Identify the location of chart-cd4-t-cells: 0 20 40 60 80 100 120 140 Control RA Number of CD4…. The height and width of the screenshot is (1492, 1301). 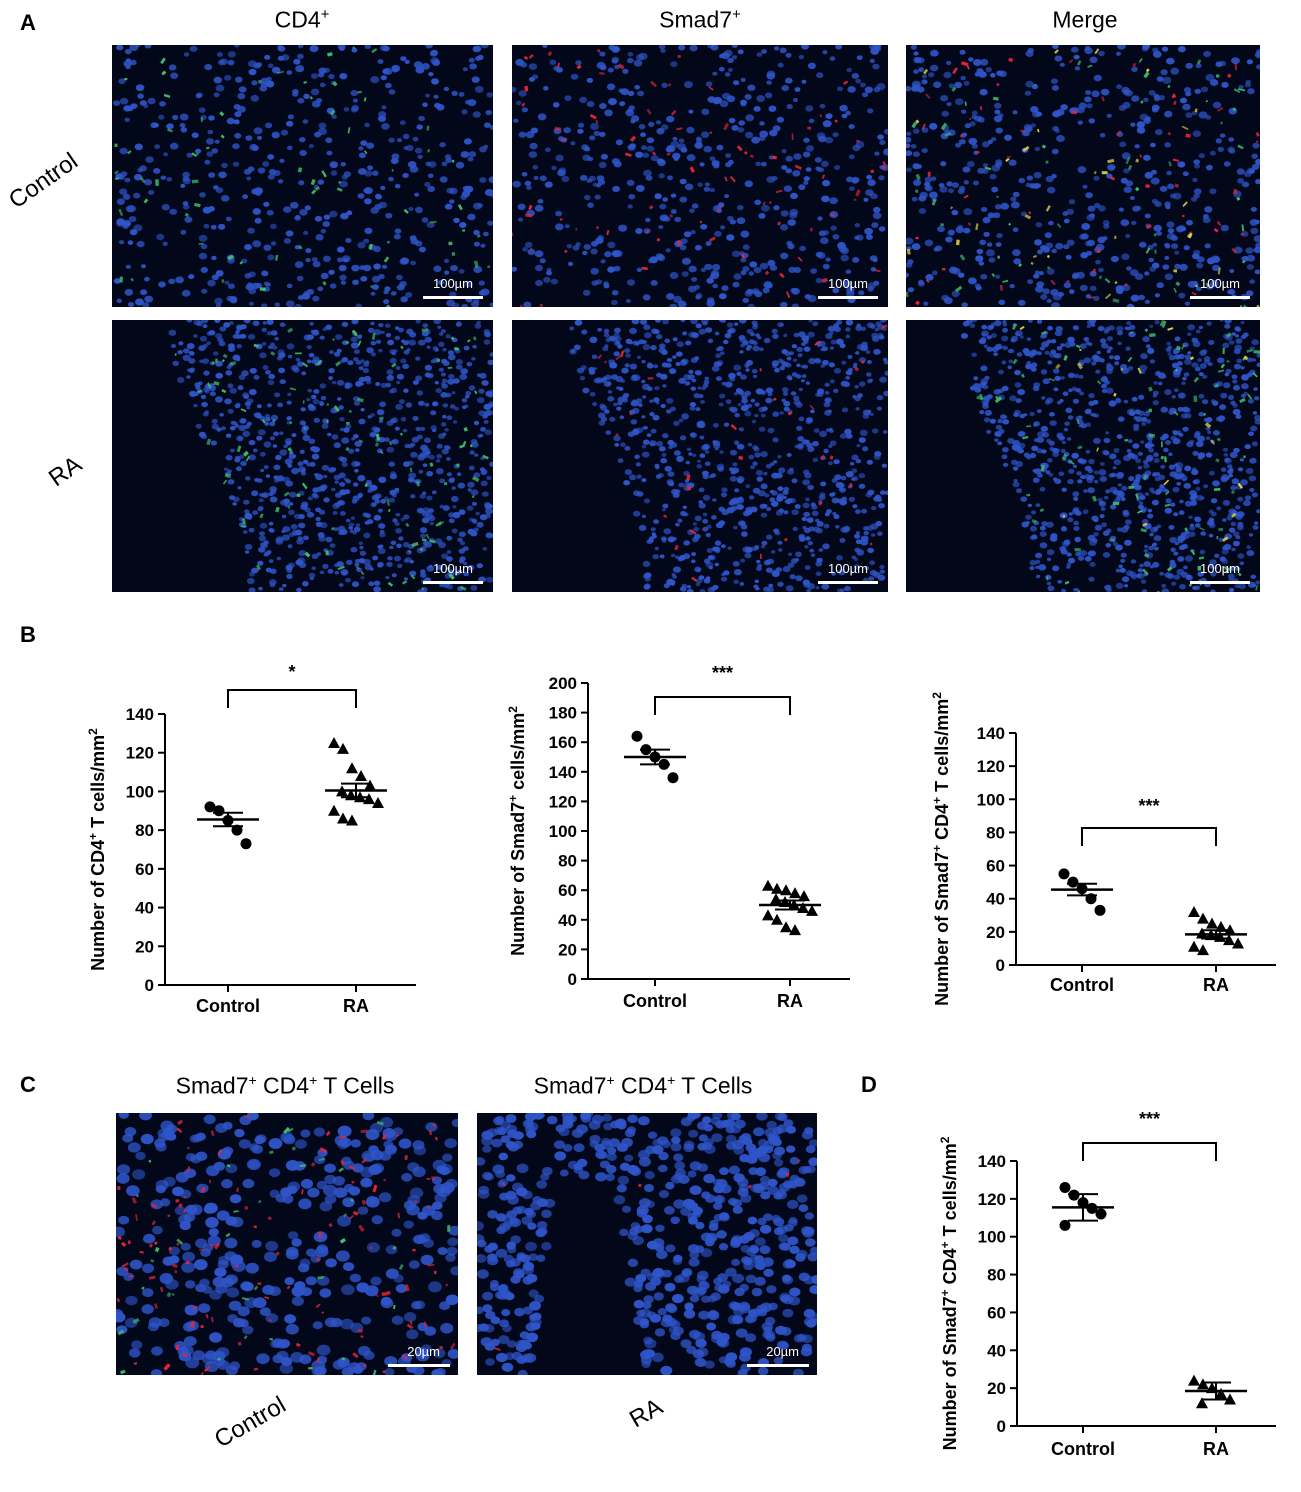
(251, 839).